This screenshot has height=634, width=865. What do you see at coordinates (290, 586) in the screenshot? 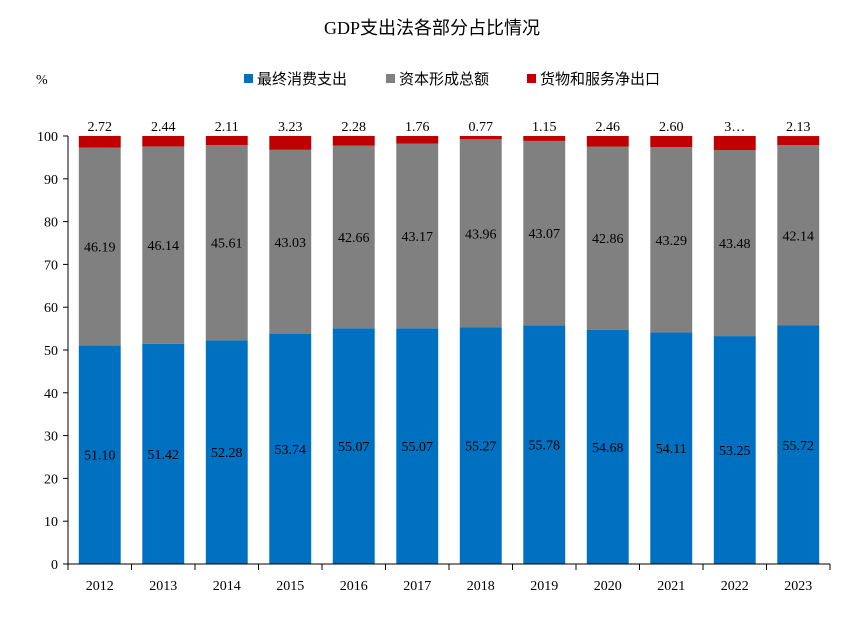
I see `x-tick-label: 2015` at bounding box center [290, 586].